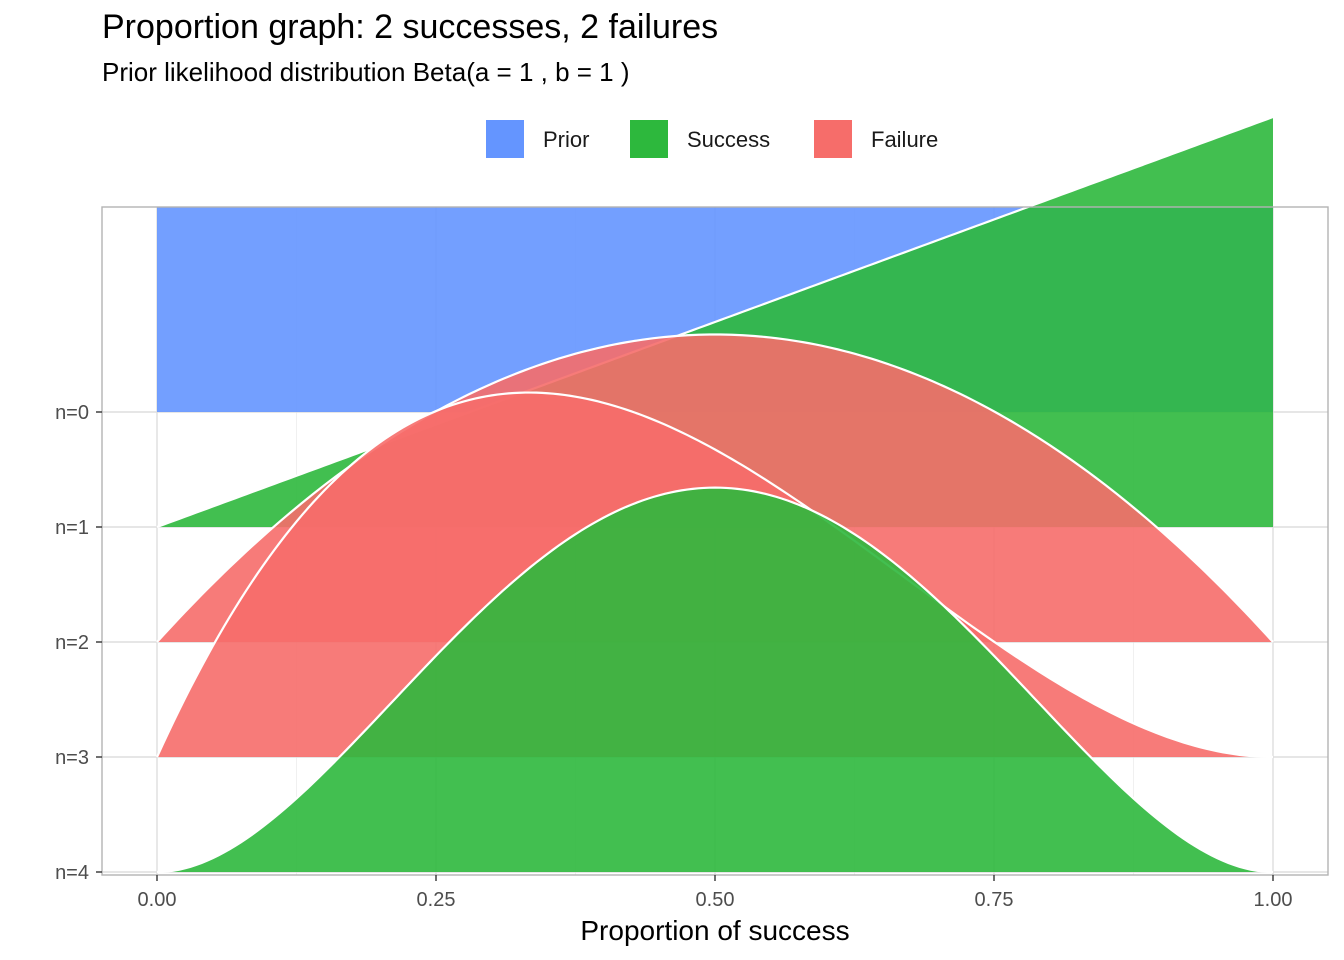 Image resolution: width=1344 pixels, height=960 pixels. Describe the element at coordinates (833, 139) in the screenshot. I see `legend-key-failure` at that location.